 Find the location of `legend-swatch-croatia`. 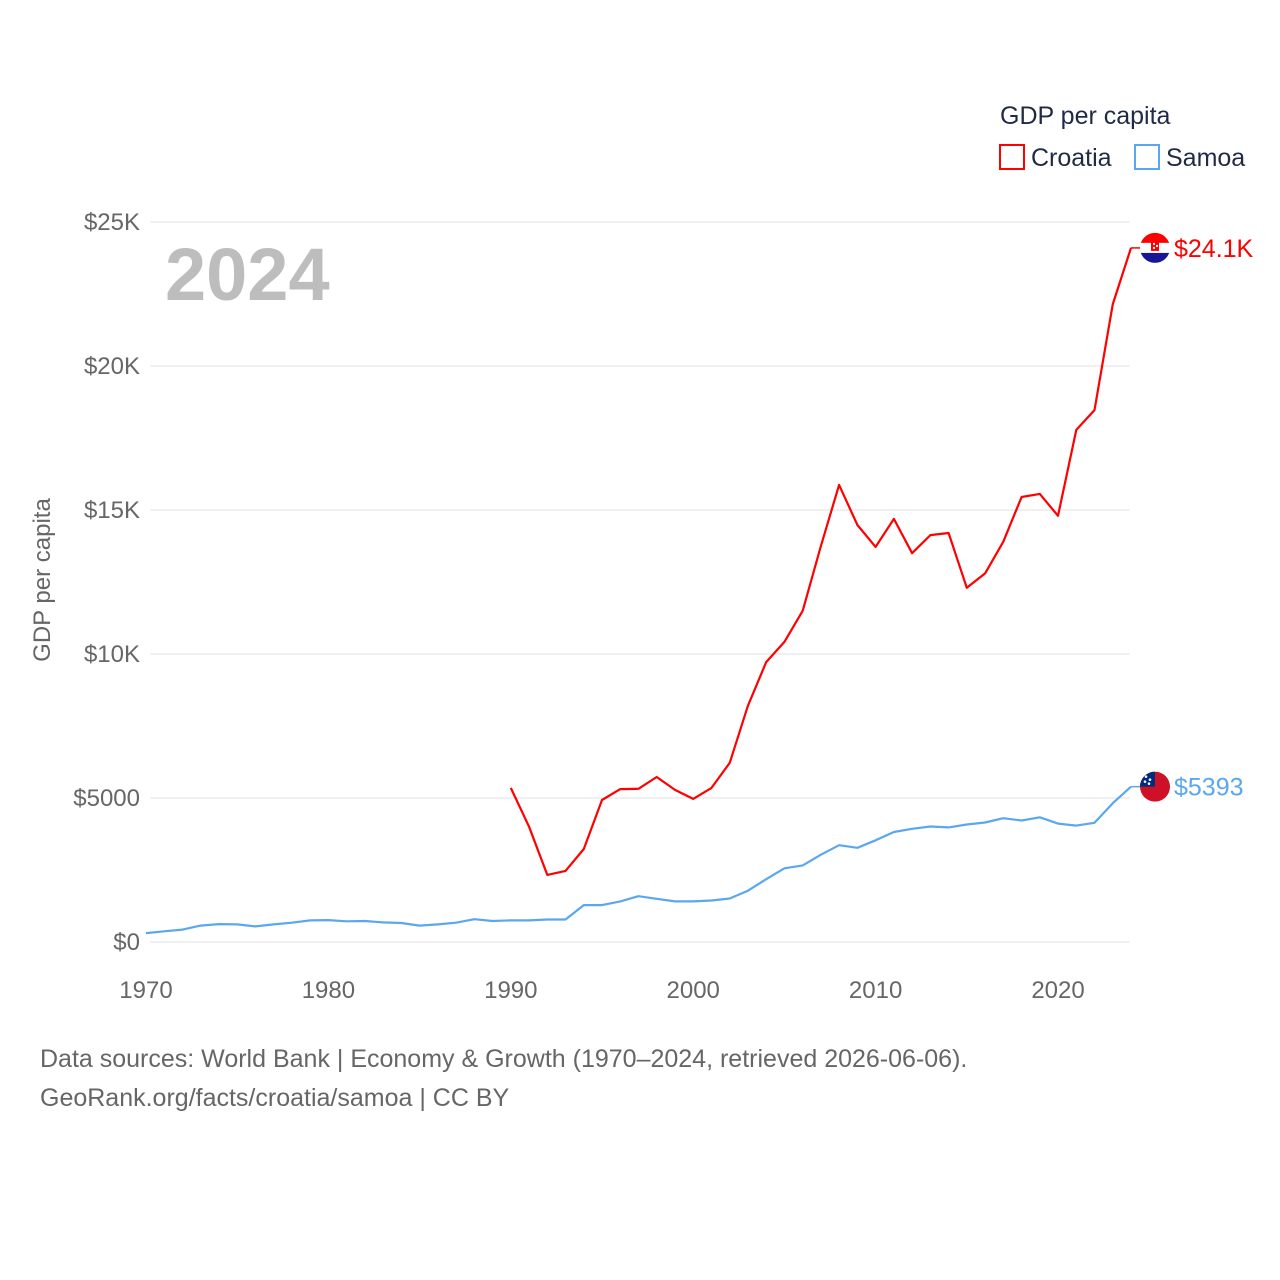

legend-swatch-croatia is located at coordinates (1012, 157).